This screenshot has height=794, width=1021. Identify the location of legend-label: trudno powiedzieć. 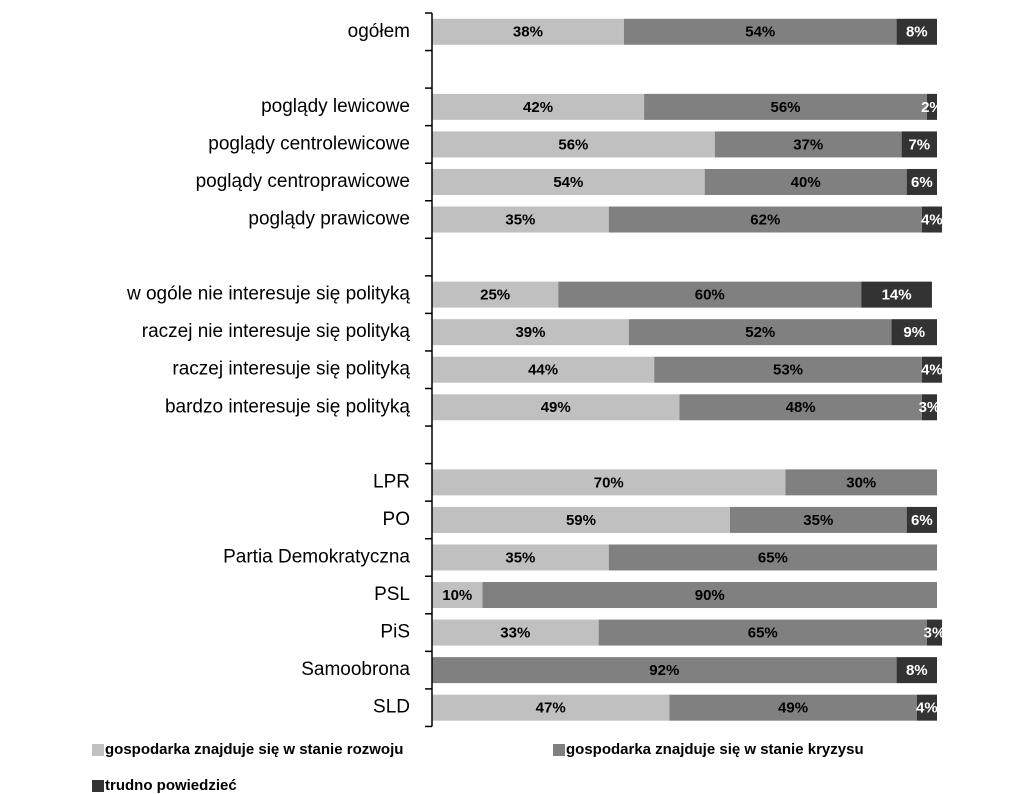
(171, 785).